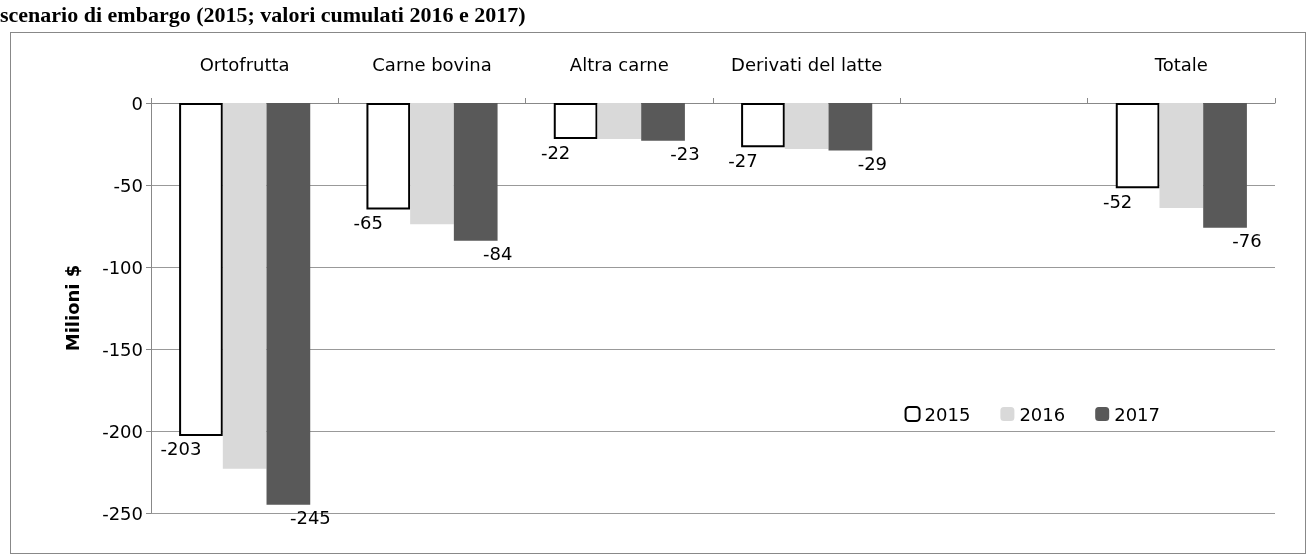  I want to click on x-tick-label: Altra carne, so click(619, 64).